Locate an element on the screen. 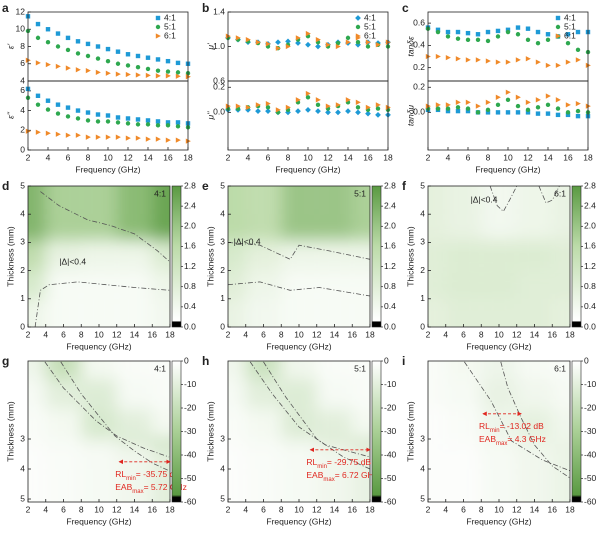  x-tick-label: 6 is located at coordinates (63, 509).